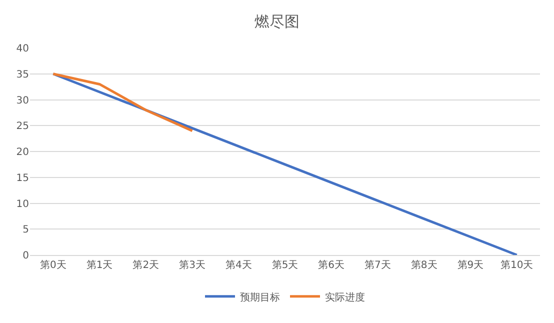  What do you see at coordinates (277, 21) in the screenshot?
I see `chart-title: 燃尽图` at bounding box center [277, 21].